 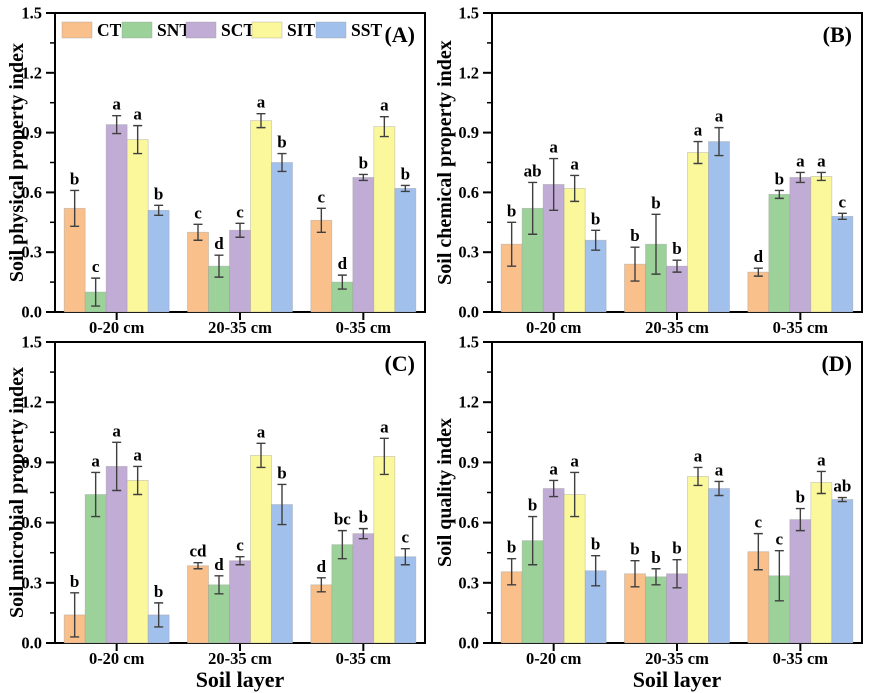 What do you see at coordinates (219, 266) in the screenshot?
I see `error-bar-snt-20-35-cm` at bounding box center [219, 266].